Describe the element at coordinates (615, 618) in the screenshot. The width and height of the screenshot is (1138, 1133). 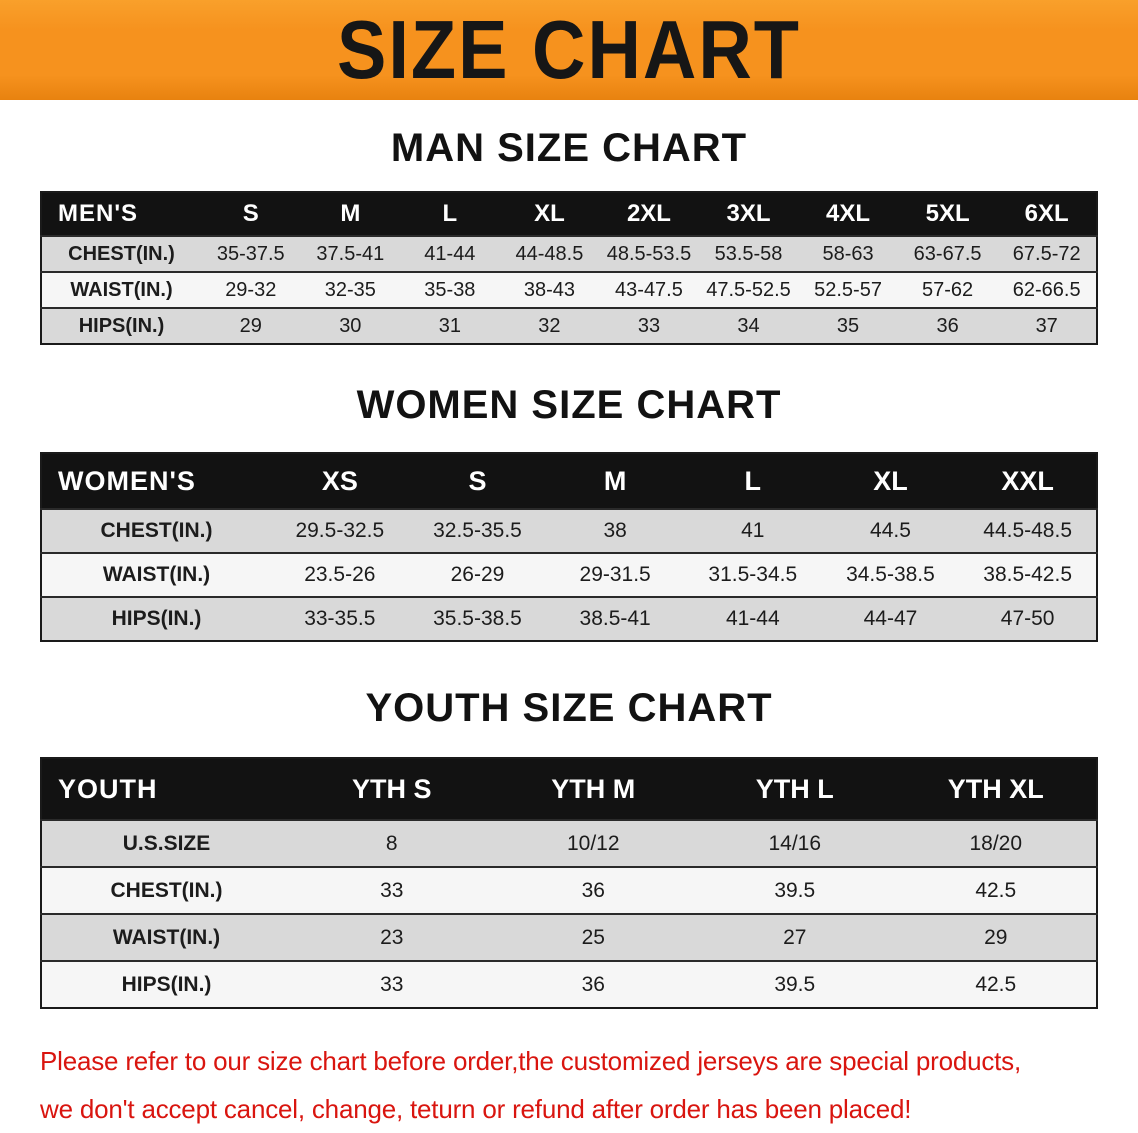
I see `size-value-cell: 38.5-41` at that location.